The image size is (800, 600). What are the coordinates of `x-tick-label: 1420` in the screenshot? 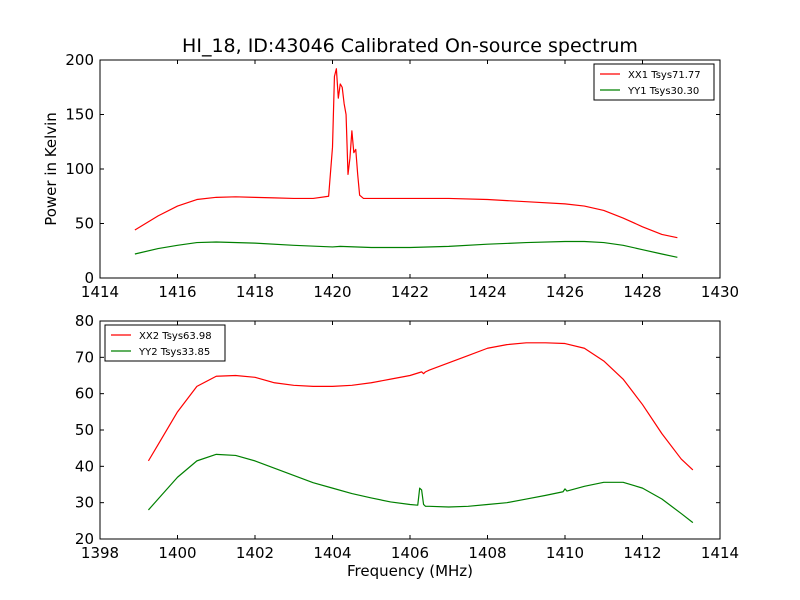 It's located at (332, 292).